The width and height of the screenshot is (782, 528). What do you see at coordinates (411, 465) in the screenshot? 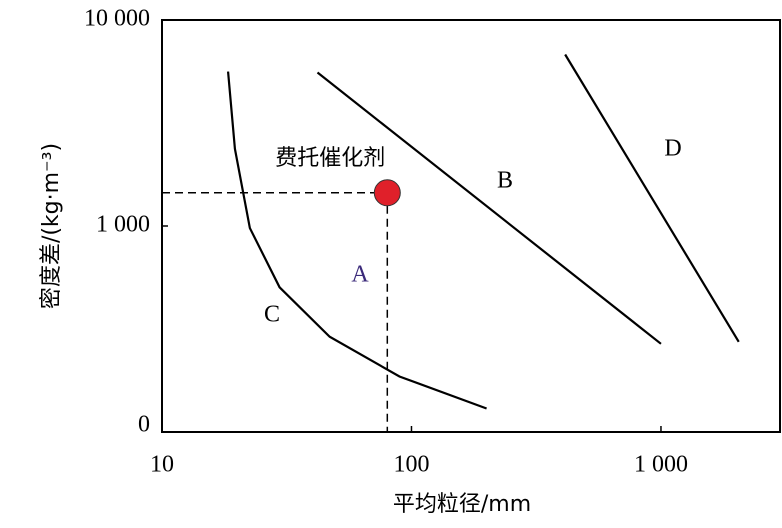
I see `x-tick-label: 100` at bounding box center [411, 465].